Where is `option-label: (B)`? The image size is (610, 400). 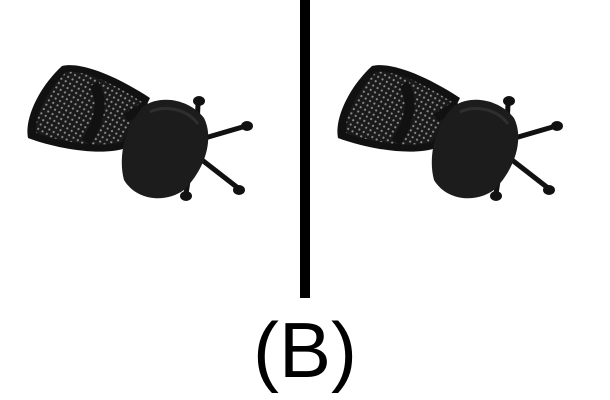
option-label: (B) is located at coordinates (305, 350).